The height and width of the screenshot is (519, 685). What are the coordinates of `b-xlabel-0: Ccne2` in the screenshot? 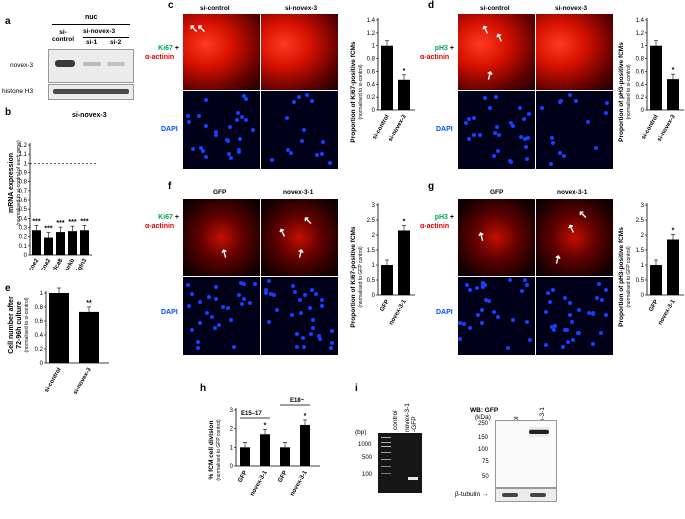 It's located at (33, 263).